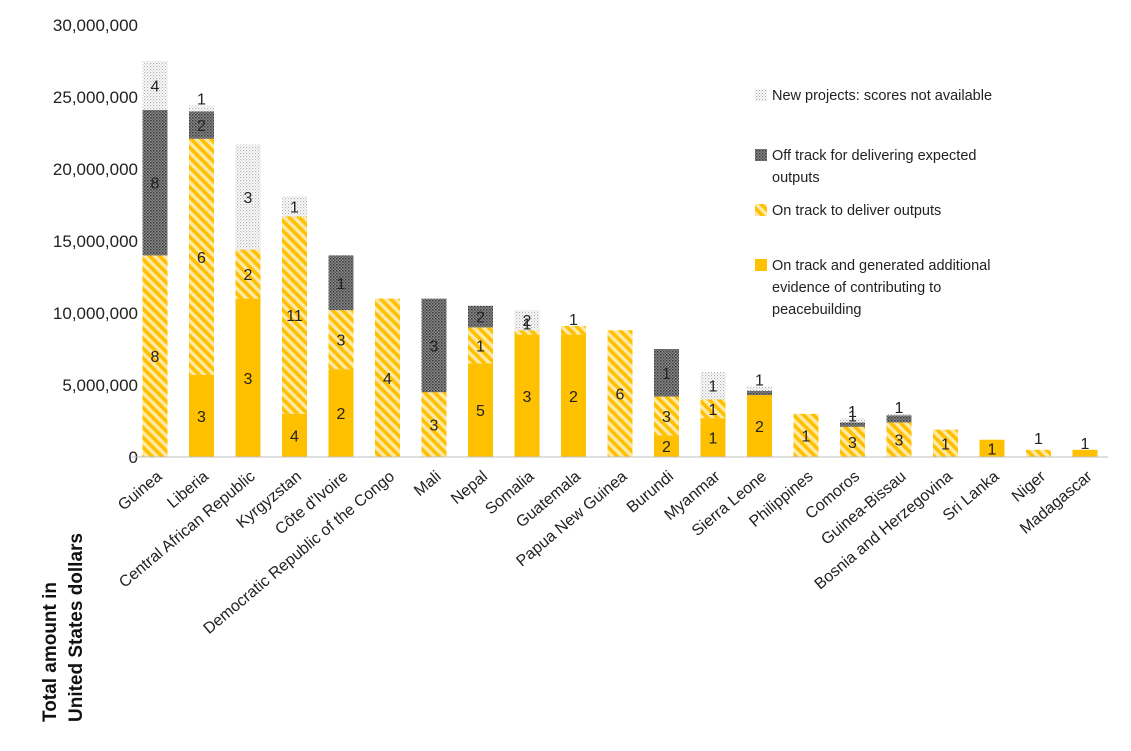  What do you see at coordinates (882, 96) in the screenshot?
I see `legend-label: New projects: scores not available` at bounding box center [882, 96].